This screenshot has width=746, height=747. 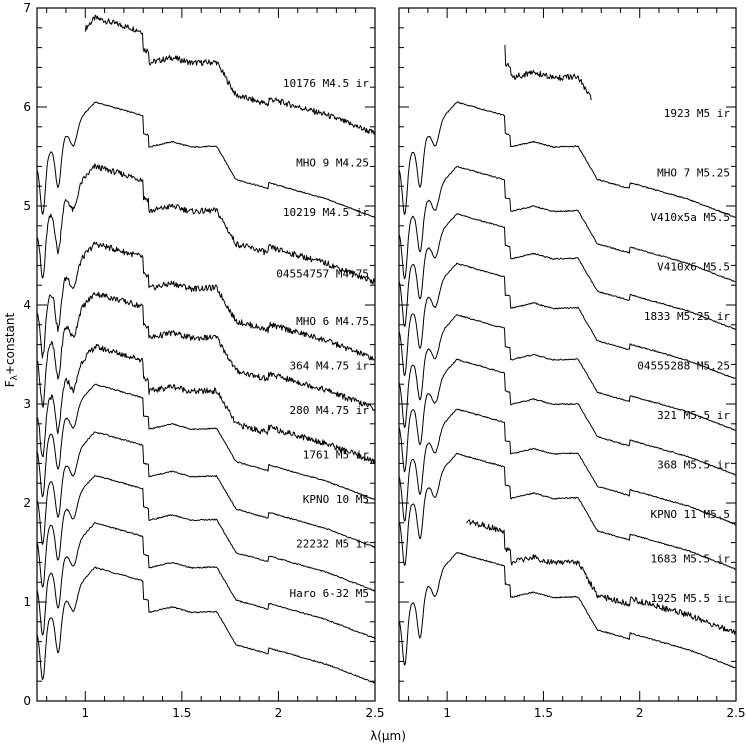 What do you see at coordinates (683, 365) in the screenshot?
I see `spectrum-label: 04555288 M5.25` at bounding box center [683, 365].